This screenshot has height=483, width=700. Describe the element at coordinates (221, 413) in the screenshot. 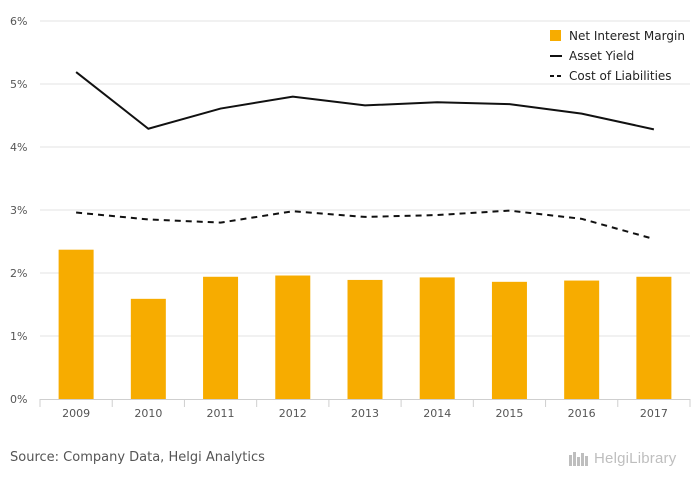

I see `x-tick-label: 2011` at that location.